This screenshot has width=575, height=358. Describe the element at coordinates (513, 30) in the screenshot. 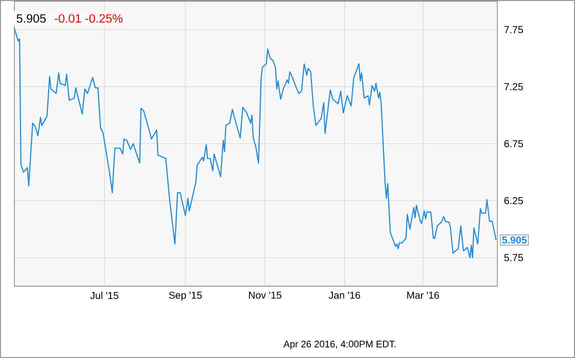

I see `y-tick-label: 7.75` at that location.